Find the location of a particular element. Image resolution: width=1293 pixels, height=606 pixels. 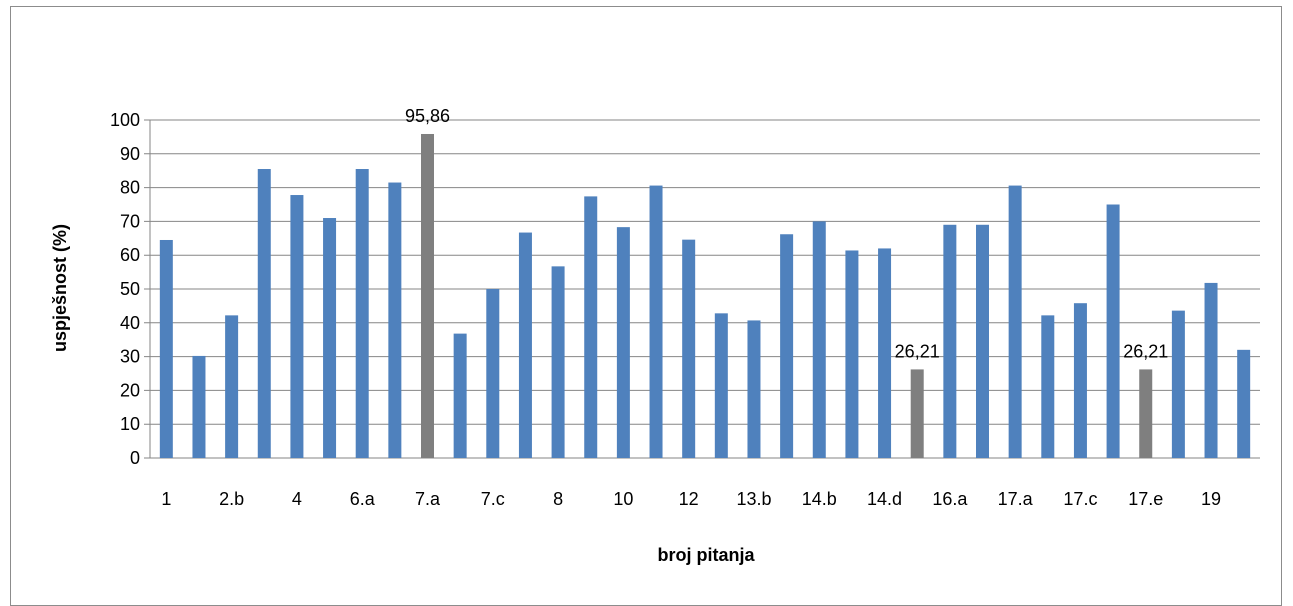

x-tick-label: 17.a is located at coordinates (1016, 499).